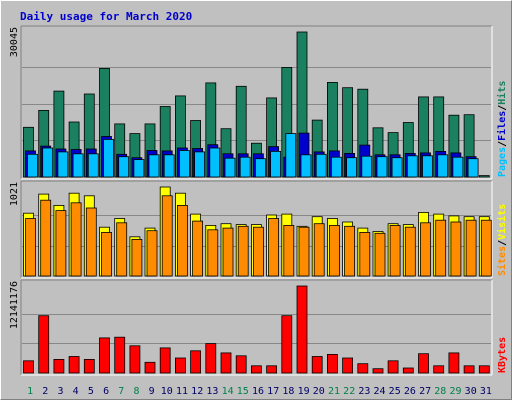 Image resolution: width=512 pixels, height=401 pixels. Describe the element at coordinates (76, 391) in the screenshot. I see `x-tick-label: 4` at that location.